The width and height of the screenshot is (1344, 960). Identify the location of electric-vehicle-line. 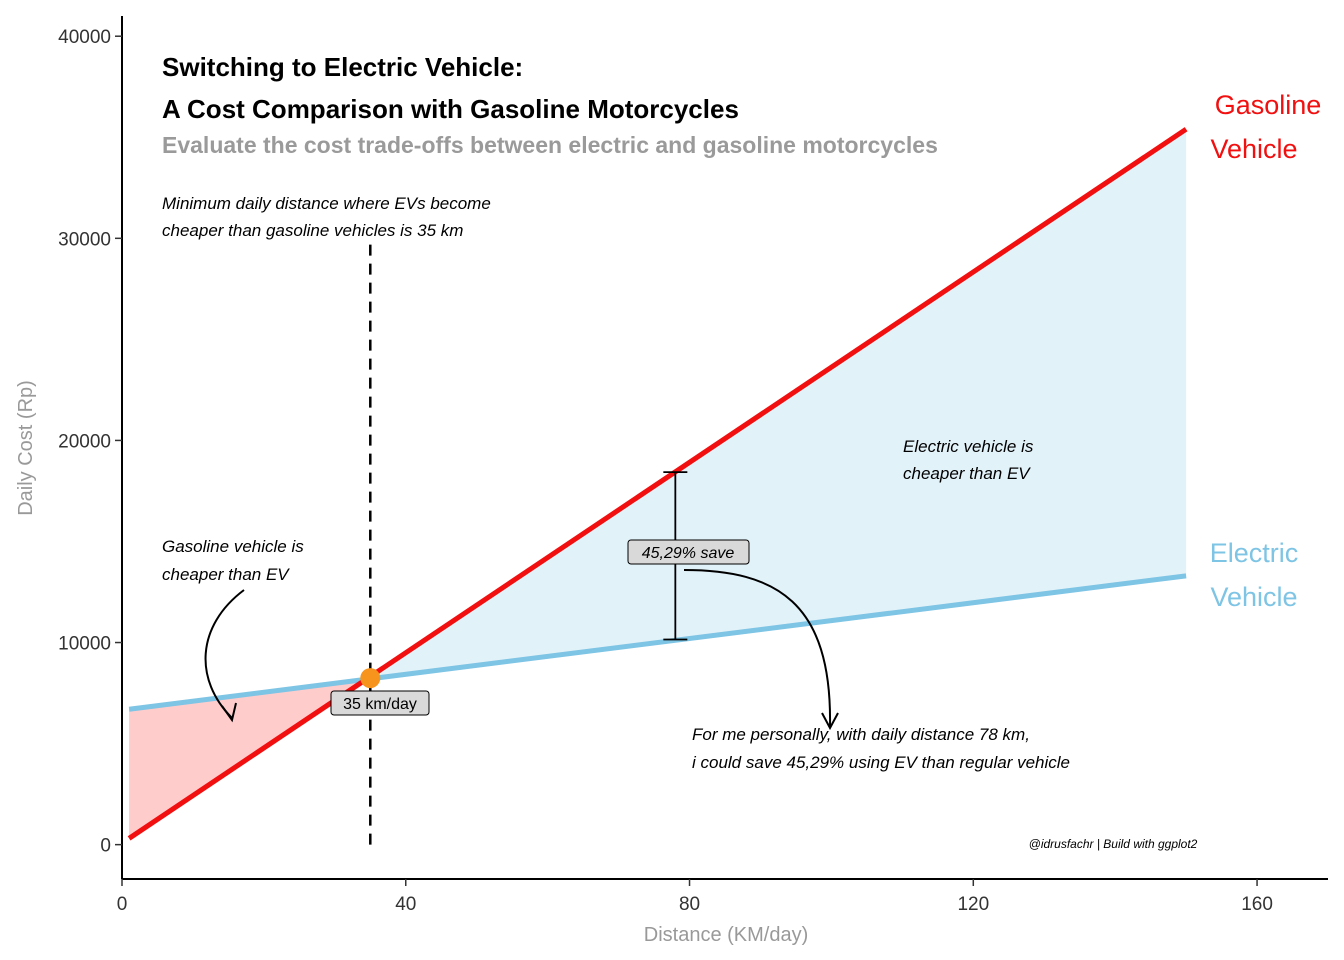
(657, 642).